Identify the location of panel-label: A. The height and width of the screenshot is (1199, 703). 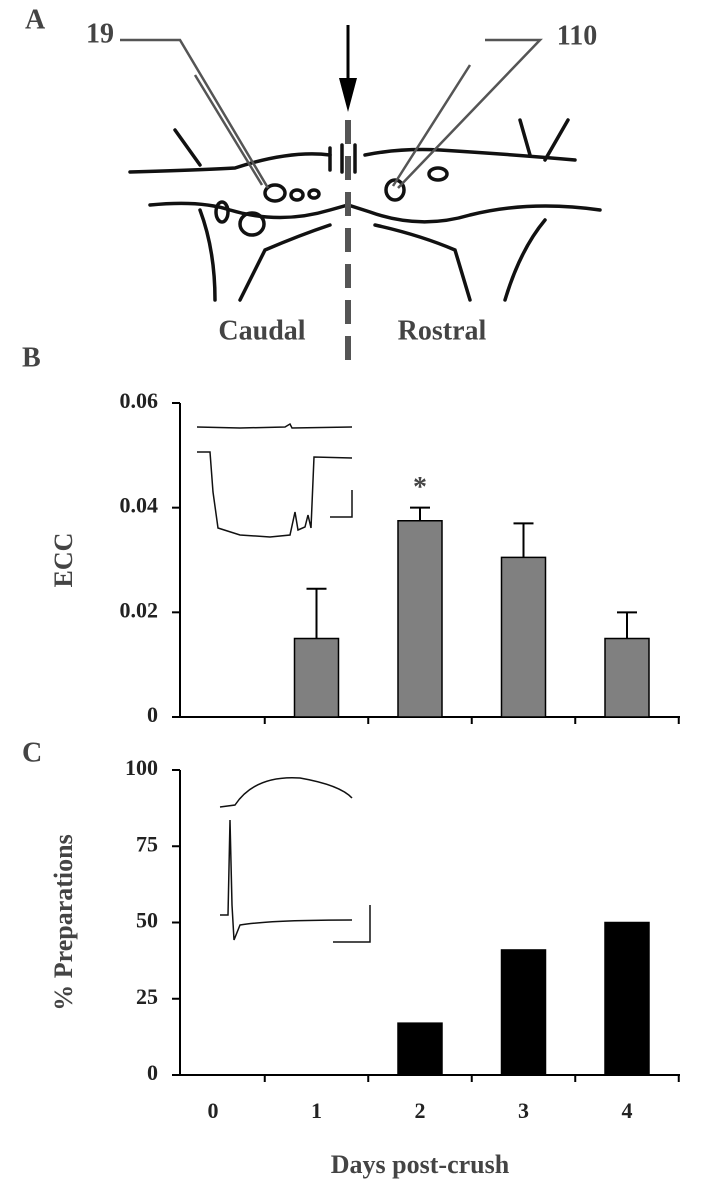
(35, 19).